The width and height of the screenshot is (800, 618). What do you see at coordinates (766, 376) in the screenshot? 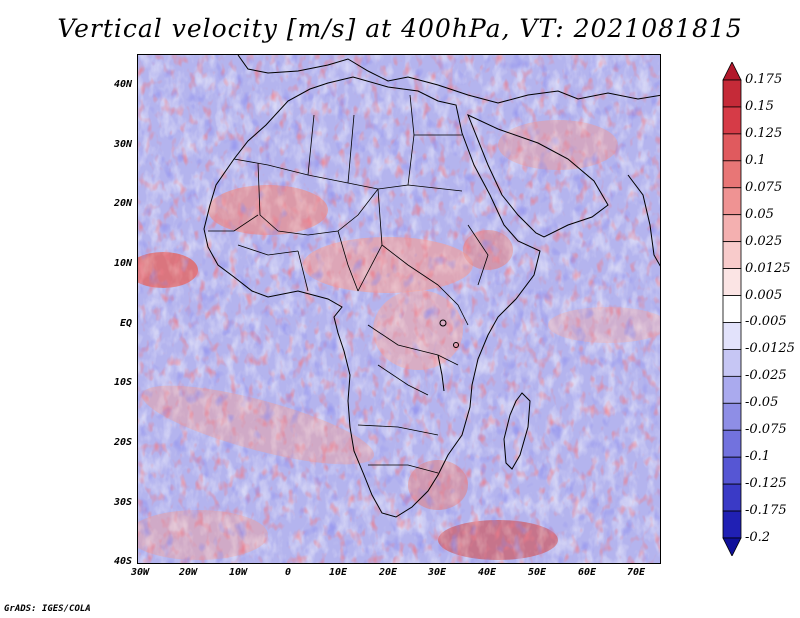
I see `colorbar-label: -0.025` at bounding box center [766, 376].